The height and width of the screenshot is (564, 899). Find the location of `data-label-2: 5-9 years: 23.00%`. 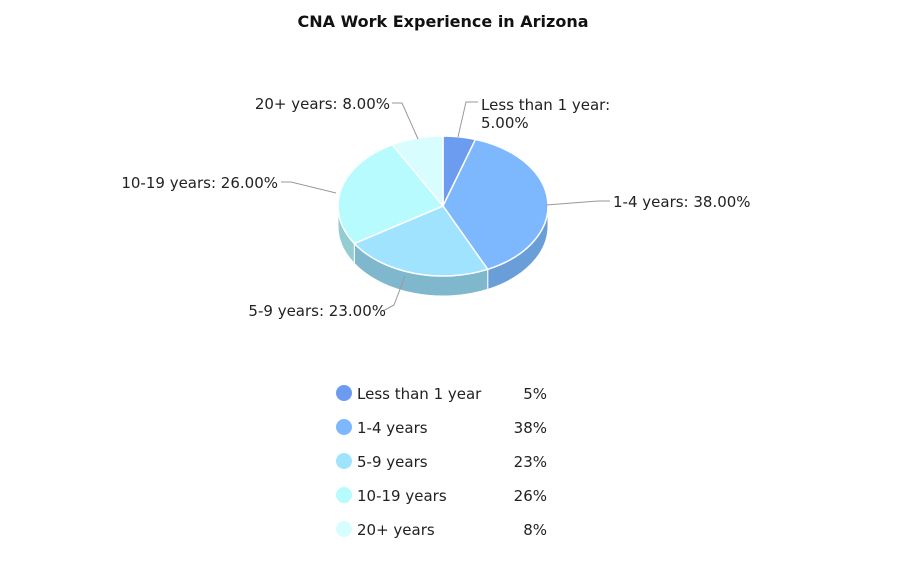

data-label-2: 5-9 years: 23.00% is located at coordinates (317, 311).